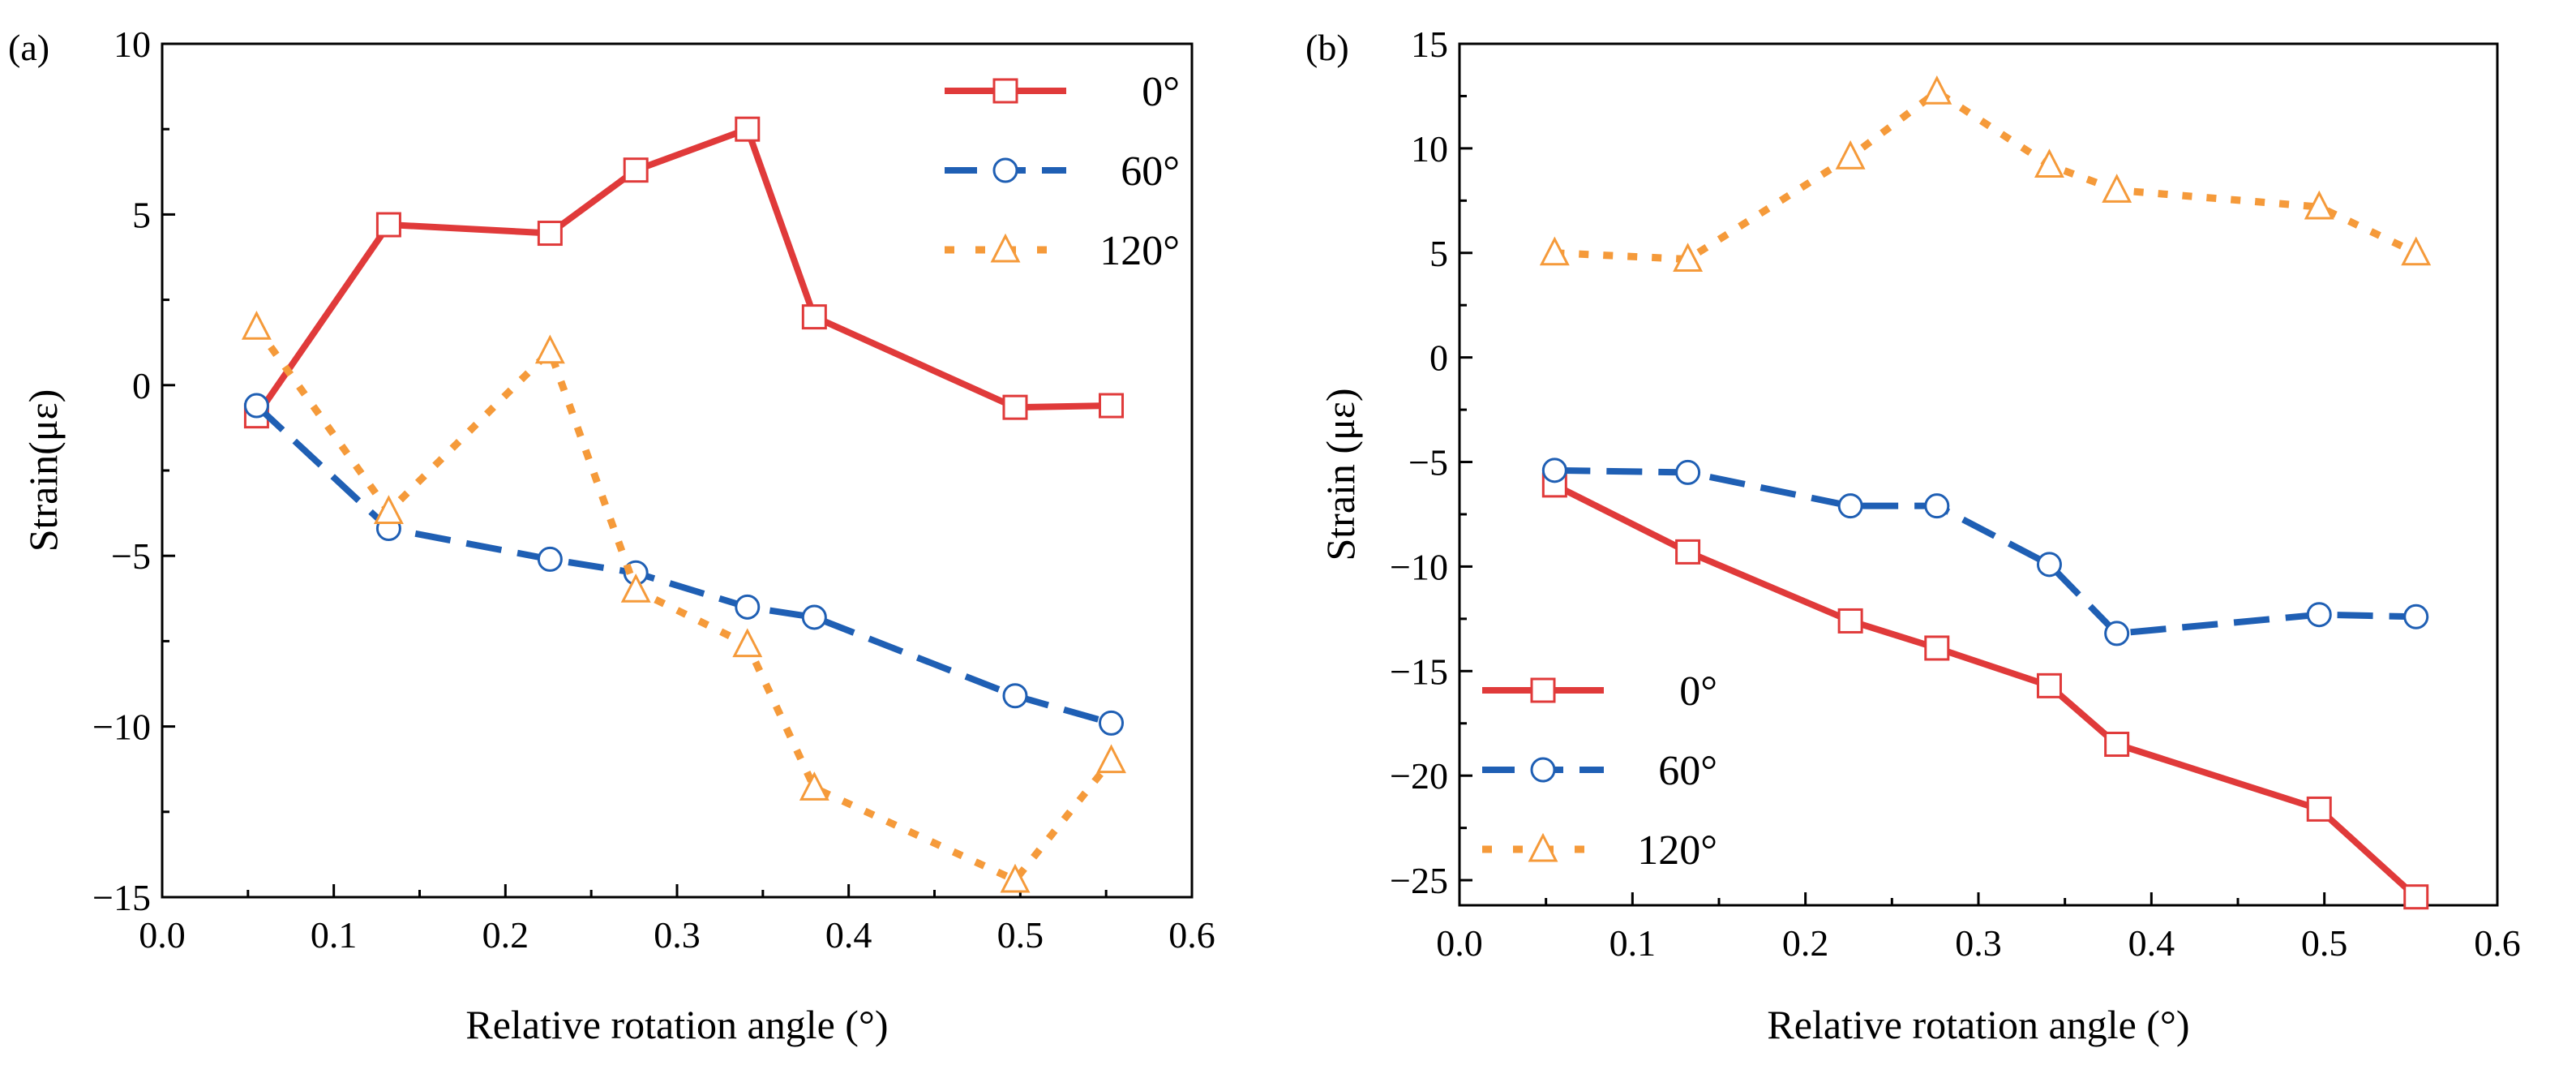 The height and width of the screenshot is (1074, 2576). I want to click on panel-label: (b), so click(1327, 47).